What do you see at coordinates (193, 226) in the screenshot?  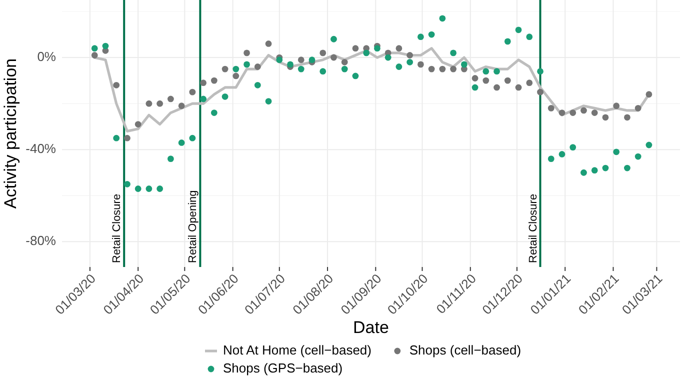 I see `ref-line-label: Retail Opening` at bounding box center [193, 226].